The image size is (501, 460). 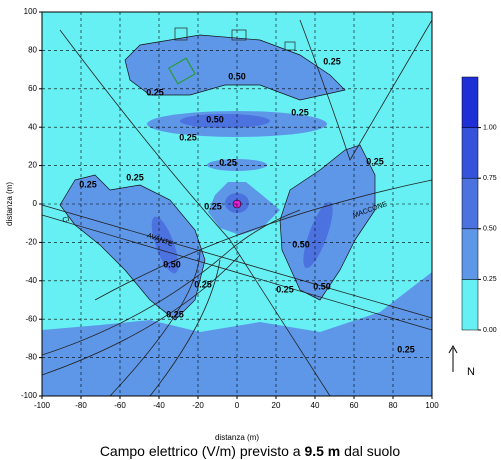 What do you see at coordinates (9, 204) in the screenshot?
I see `y-axis-label: distanza (m)` at bounding box center [9, 204].